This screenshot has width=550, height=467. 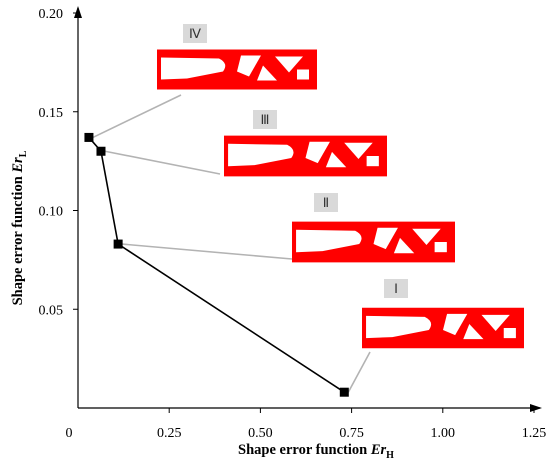 What do you see at coordinates (306, 424) in the screenshot?
I see `x-tick-group: 0 0.25 0.50 0.75 1.00 1.25` at bounding box center [306, 424].